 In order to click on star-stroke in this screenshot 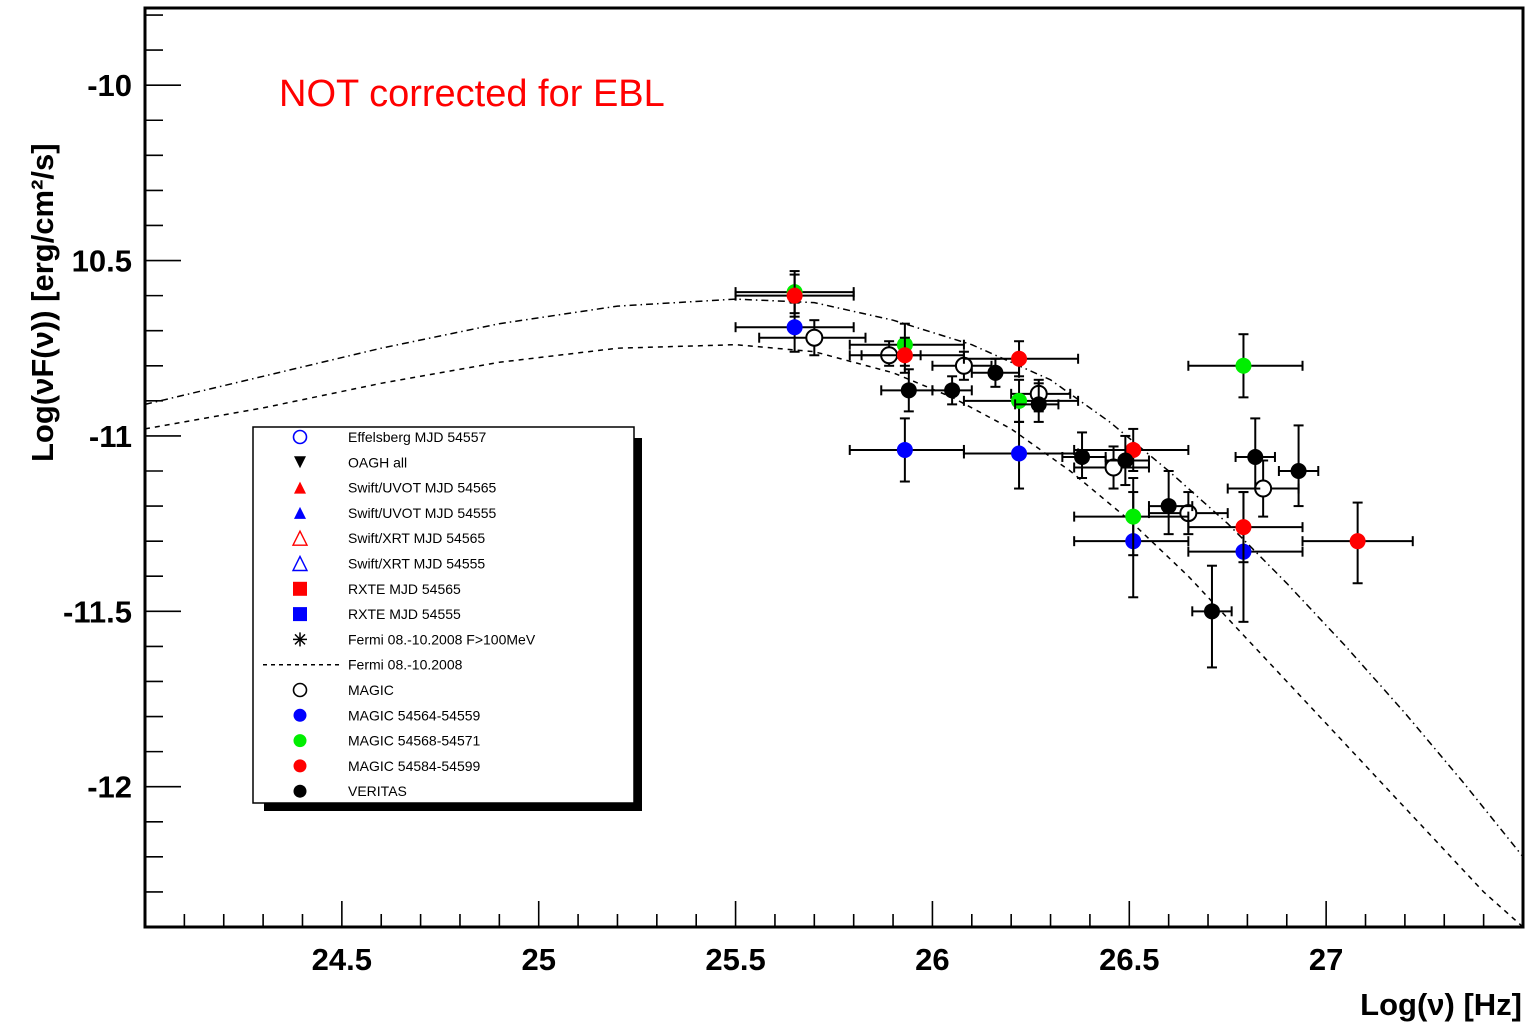, I will do `click(300, 639)`.